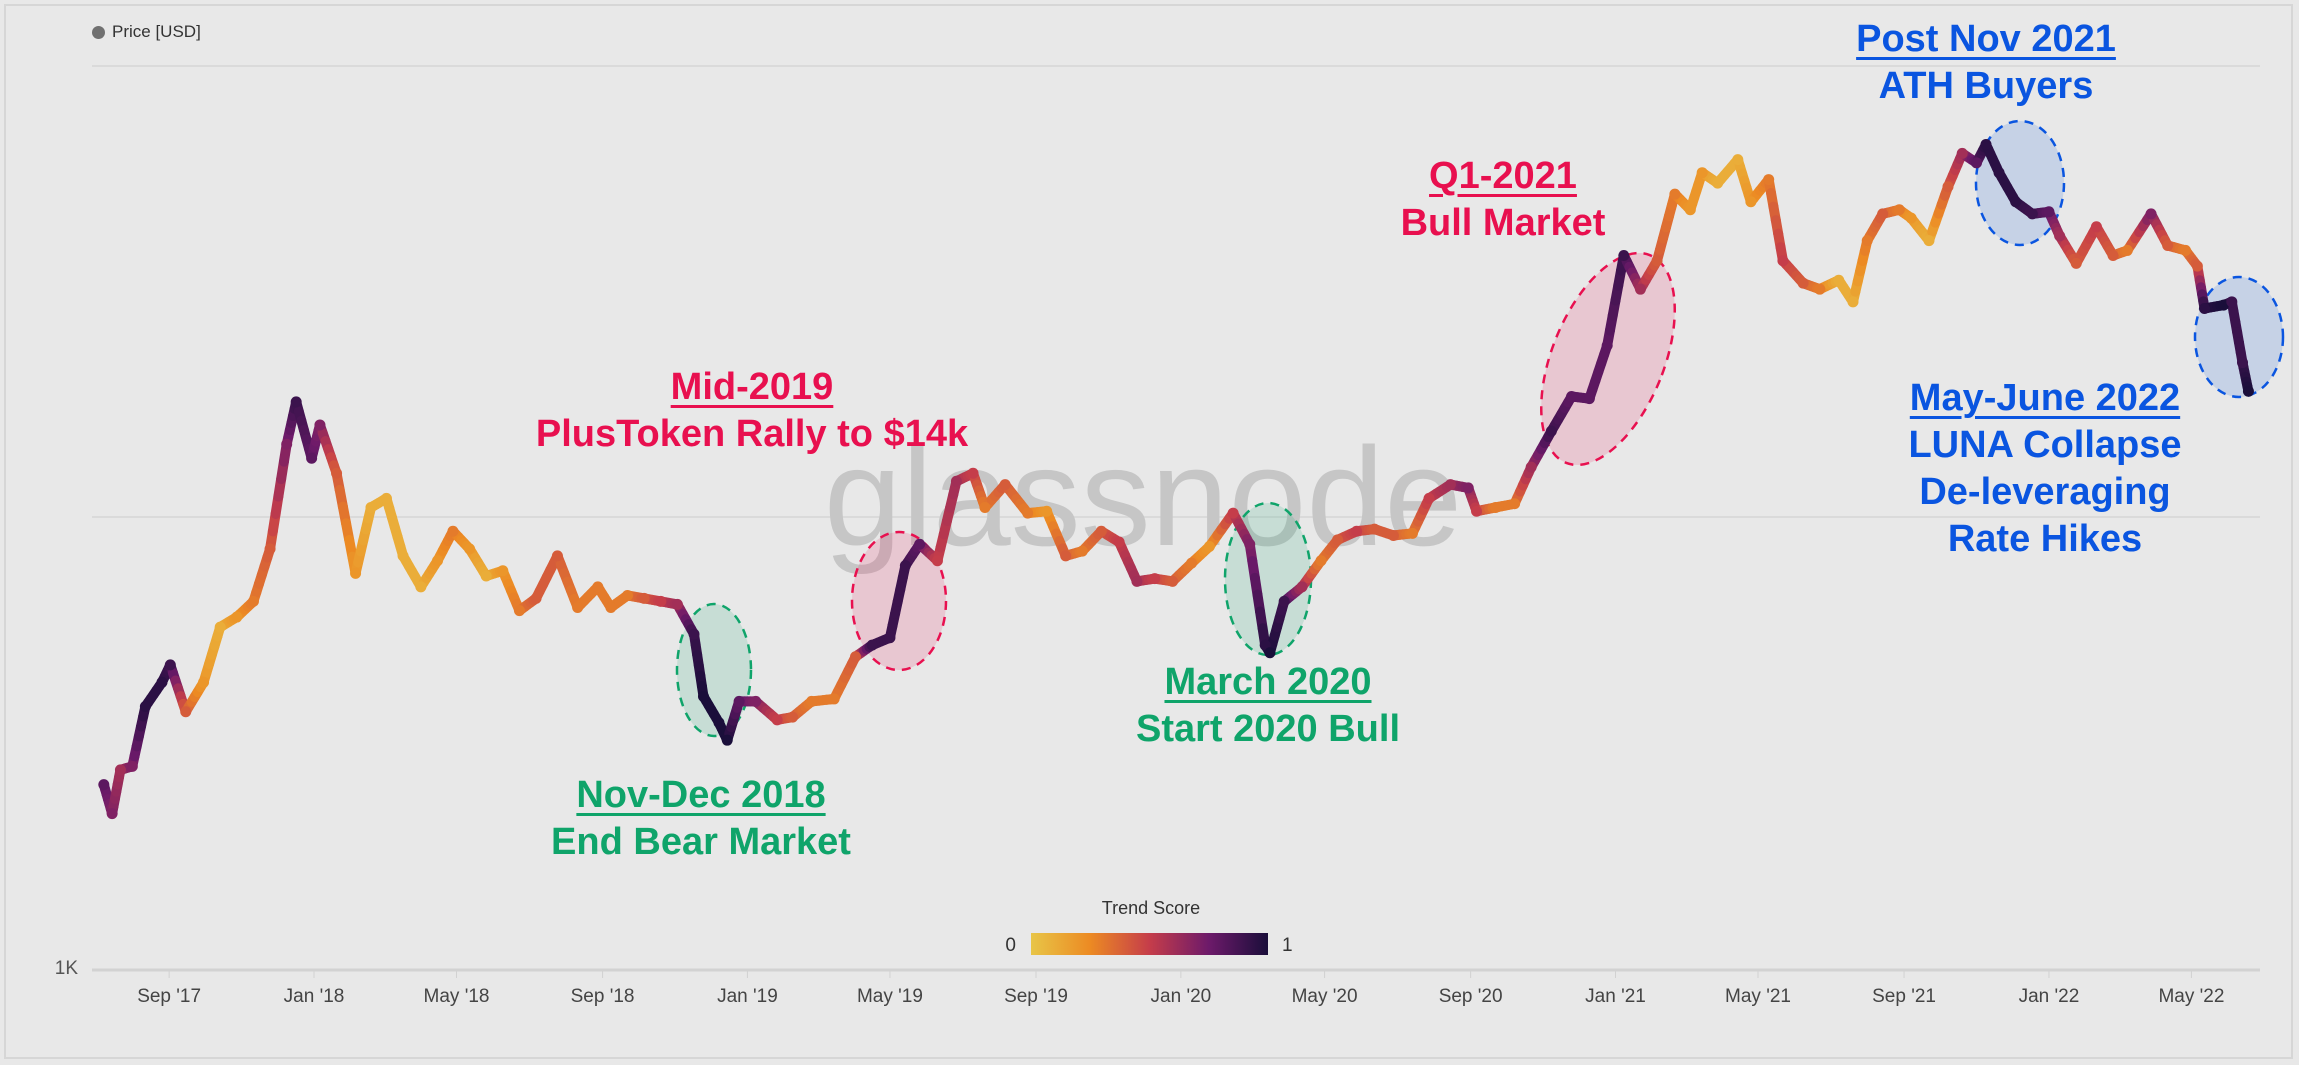 The height and width of the screenshot is (1065, 2299). Describe the element at coordinates (1986, 86) in the screenshot. I see `annotation-line: ATH Buyers` at that location.